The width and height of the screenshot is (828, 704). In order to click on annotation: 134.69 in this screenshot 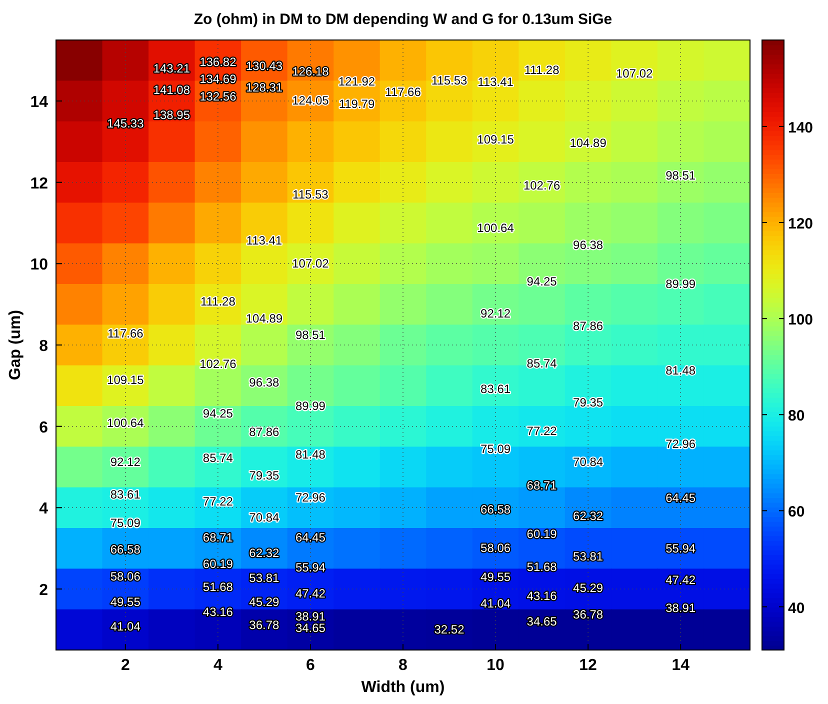, I will do `click(218, 79)`.